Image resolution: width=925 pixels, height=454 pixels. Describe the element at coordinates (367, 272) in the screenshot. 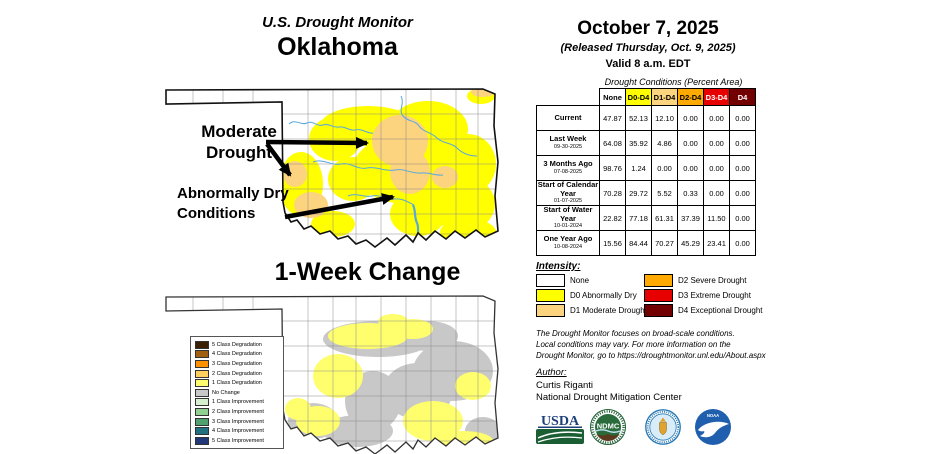

I see `change-map-title: 1-Week Change` at that location.